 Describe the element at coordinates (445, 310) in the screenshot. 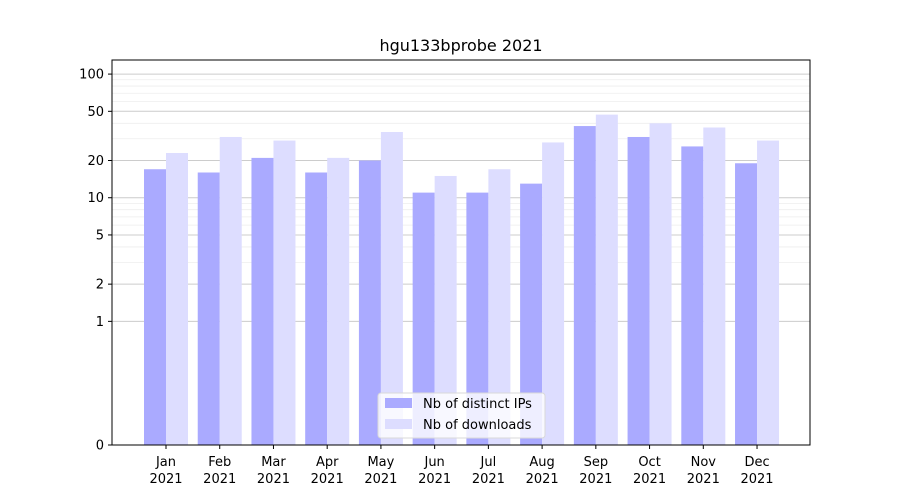

I see `bar-nb-of-downloads-jun` at that location.